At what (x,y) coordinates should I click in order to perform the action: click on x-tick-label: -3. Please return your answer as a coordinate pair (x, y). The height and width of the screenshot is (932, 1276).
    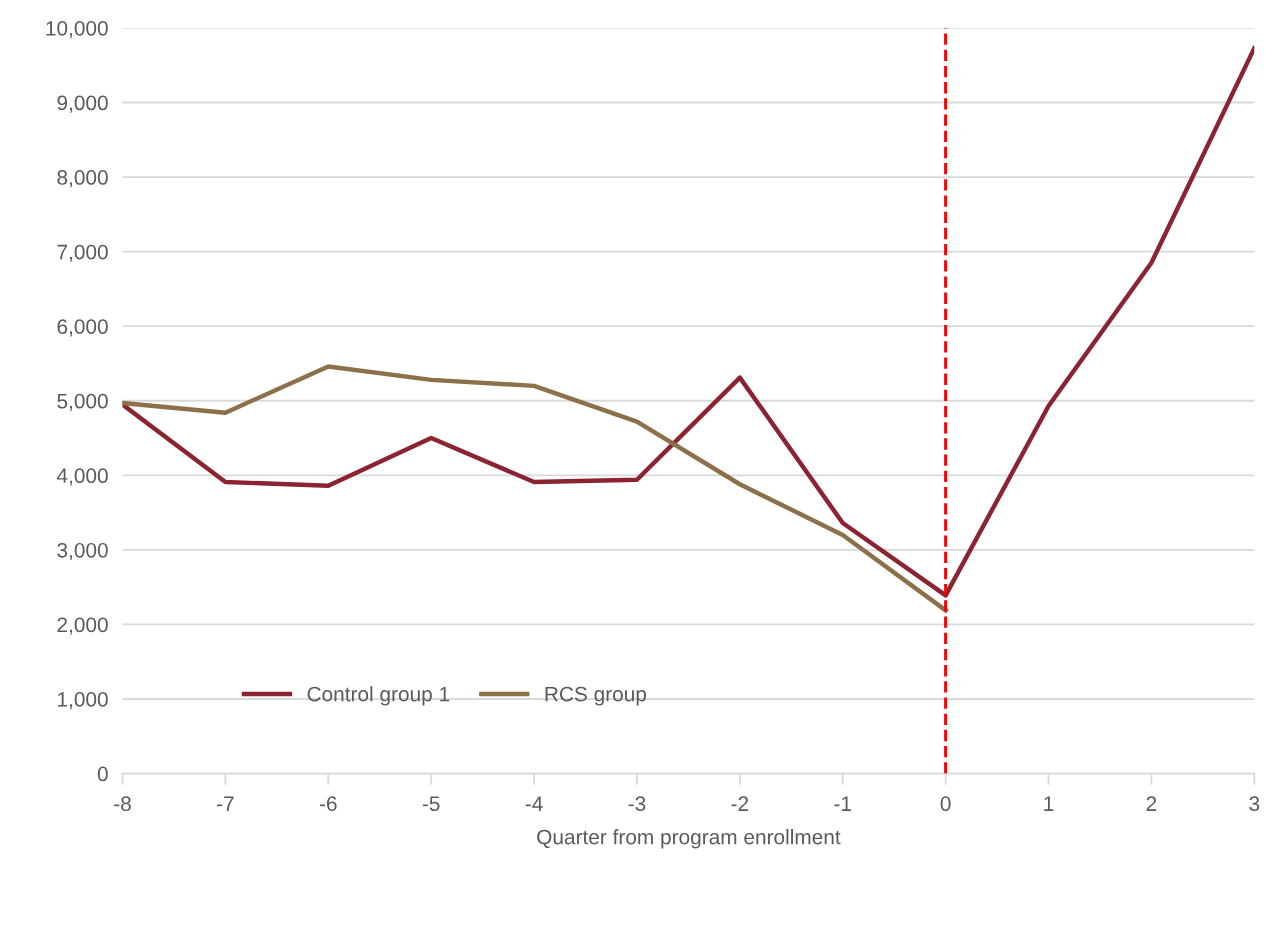
    Looking at the image, I should click on (637, 804).